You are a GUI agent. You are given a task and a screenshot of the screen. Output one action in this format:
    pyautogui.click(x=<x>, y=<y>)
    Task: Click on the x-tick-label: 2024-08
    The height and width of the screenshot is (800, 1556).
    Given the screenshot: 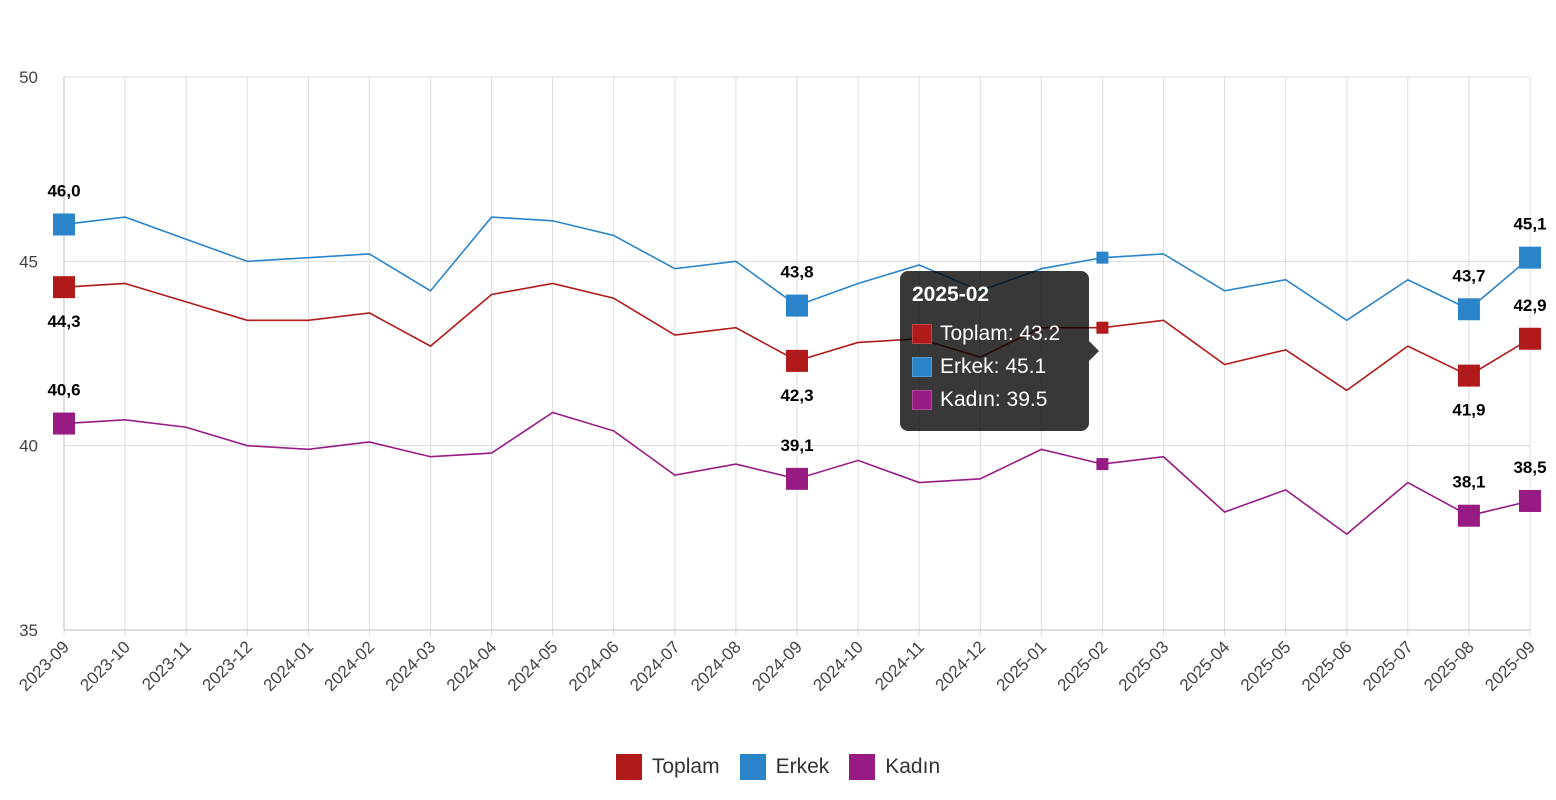 What is the action you would take?
    pyautogui.click(x=716, y=666)
    